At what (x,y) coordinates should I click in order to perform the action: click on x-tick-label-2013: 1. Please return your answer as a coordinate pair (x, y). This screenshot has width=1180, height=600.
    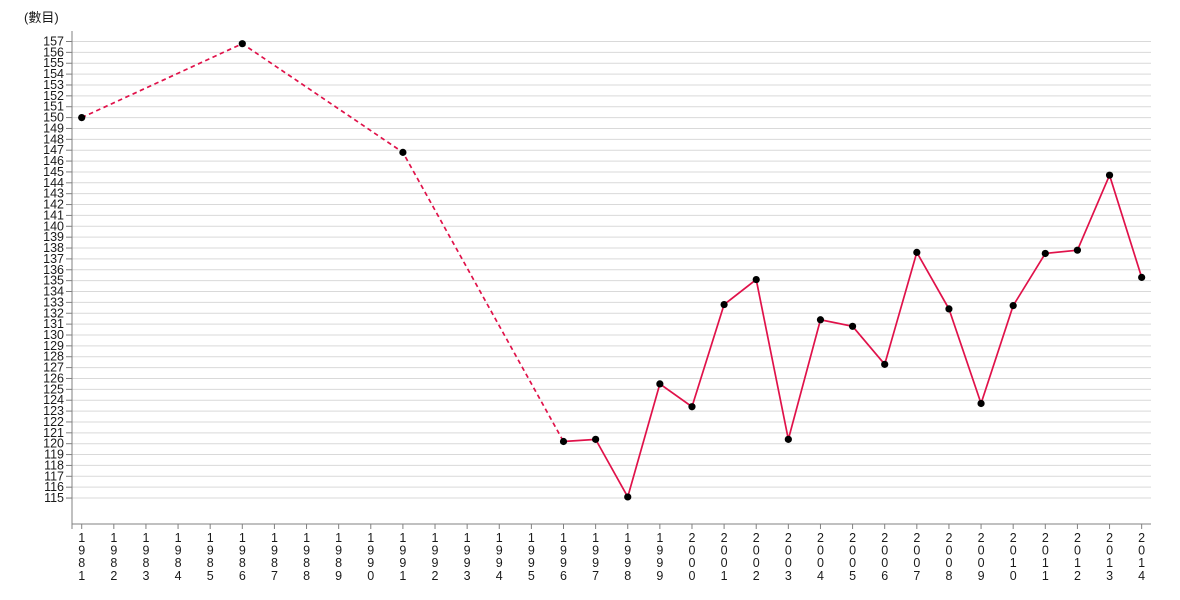
    Looking at the image, I should click on (1109, 563).